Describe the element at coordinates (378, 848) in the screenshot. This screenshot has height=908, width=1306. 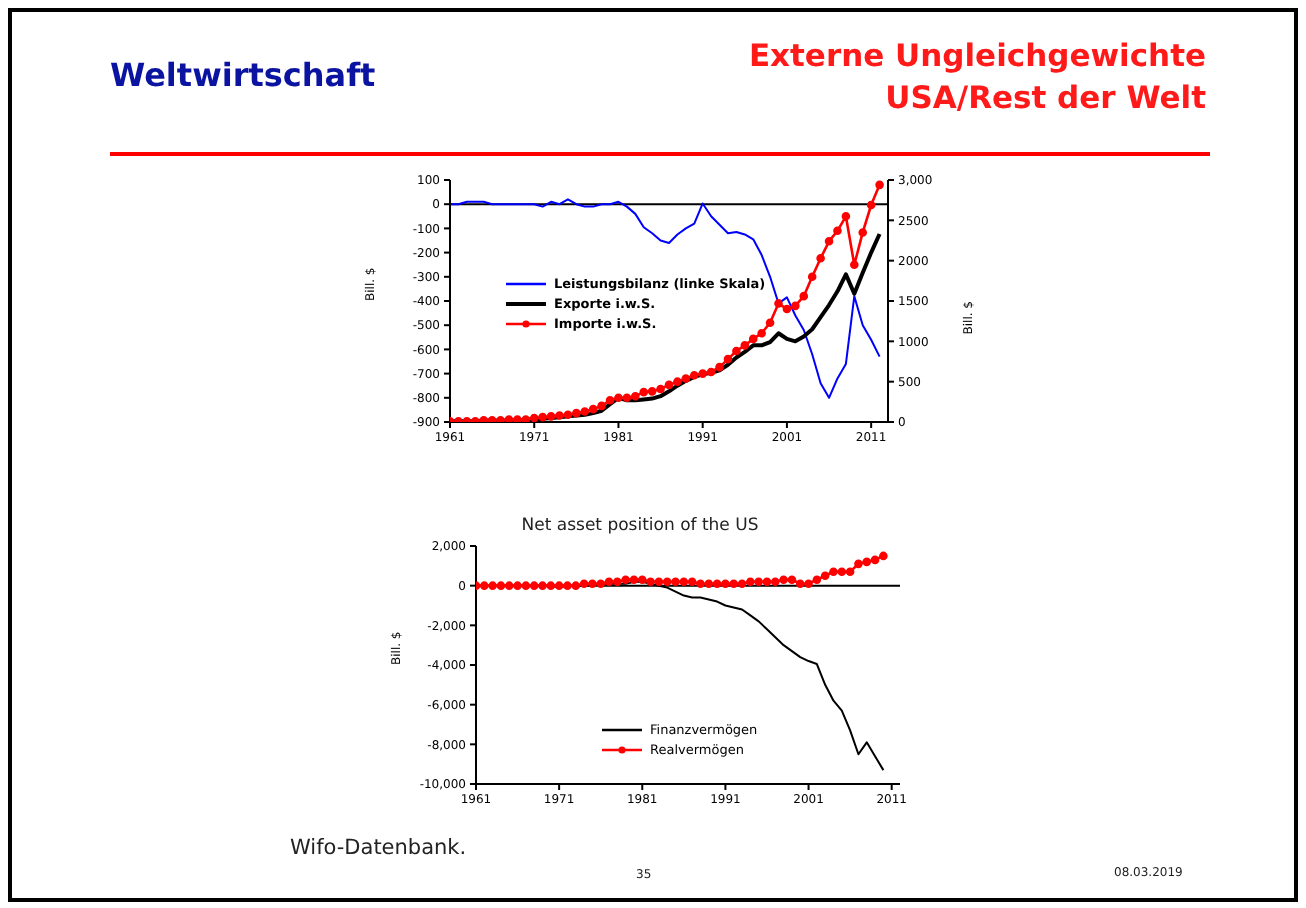
I see `text: Wifo-Datenbank.` at that location.